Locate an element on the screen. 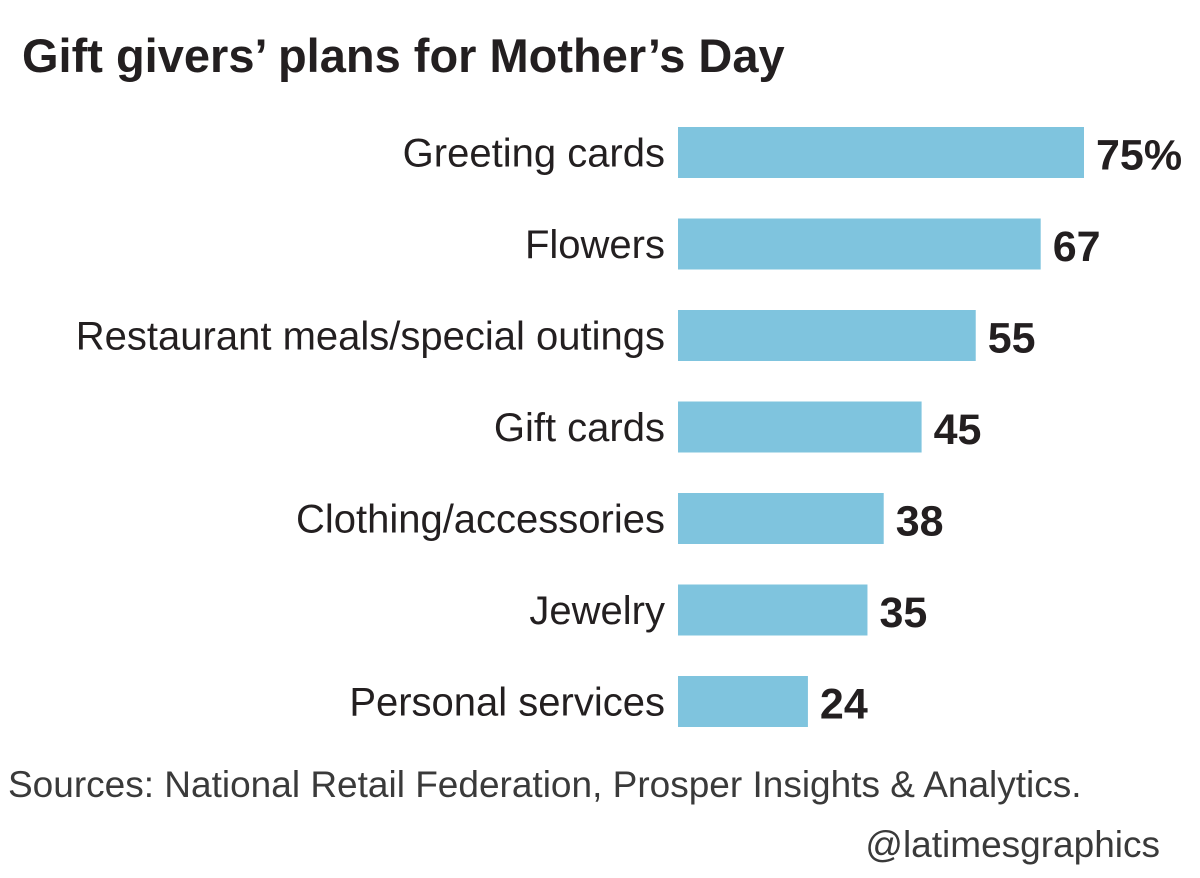  category-label: Restaurant meals/special outings is located at coordinates (370, 337).